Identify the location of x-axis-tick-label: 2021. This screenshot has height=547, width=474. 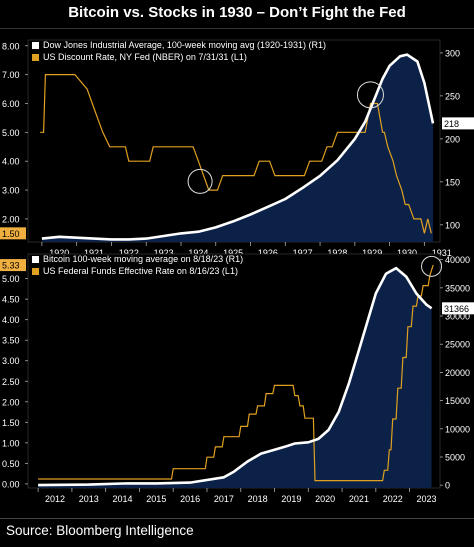
(359, 499).